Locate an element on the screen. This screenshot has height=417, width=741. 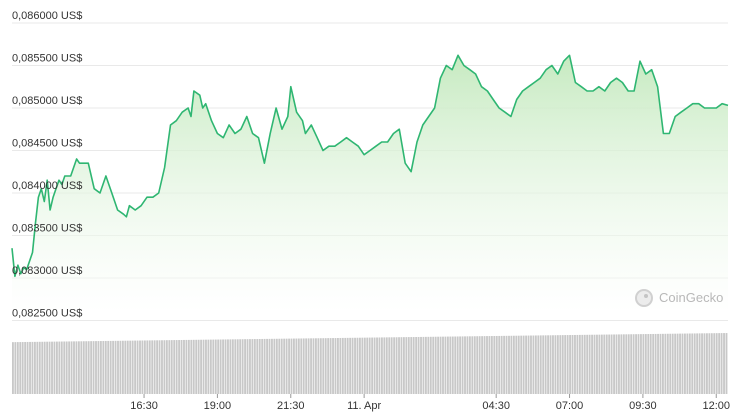
watermark-text: CoinGecko is located at coordinates (691, 297).